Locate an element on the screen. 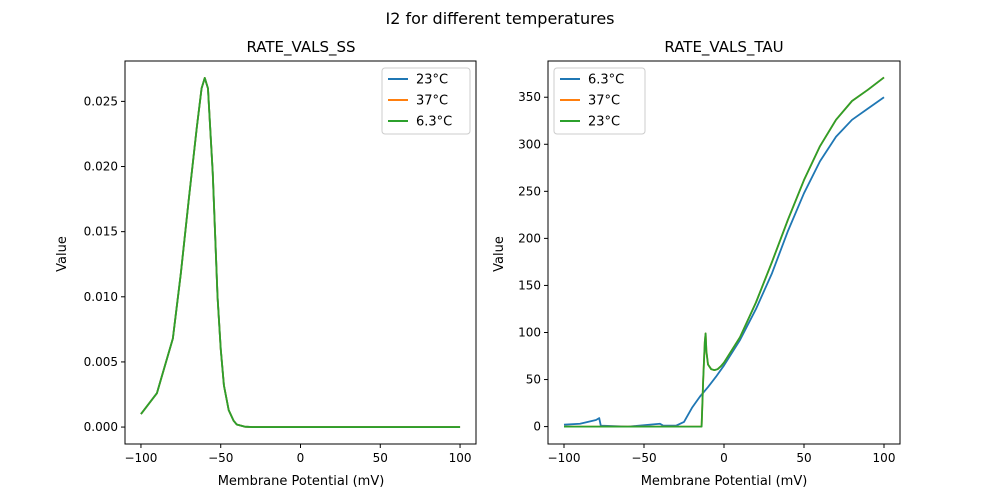 This screenshot has height=500, width=1000. y-tick-label: 50 is located at coordinates (533, 380).